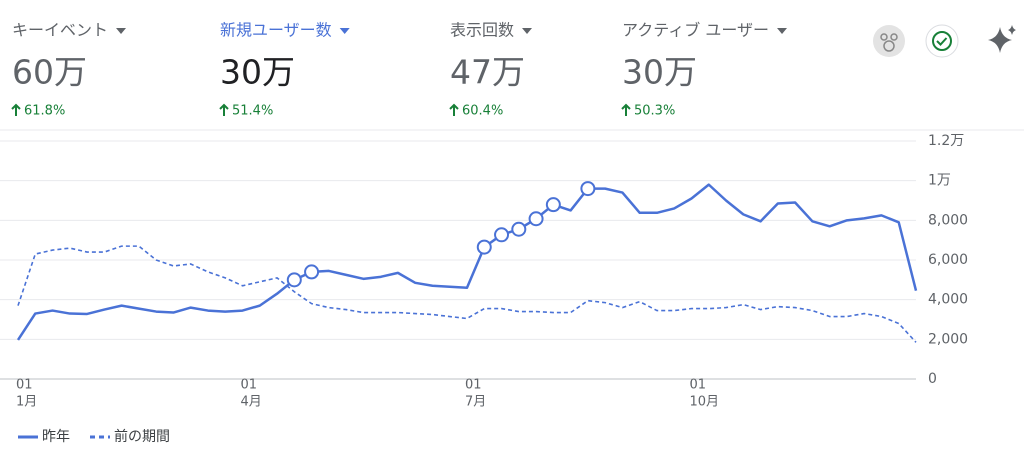  What do you see at coordinates (948, 260) in the screenshot?
I see `y-tick-label: 6,000` at bounding box center [948, 260].